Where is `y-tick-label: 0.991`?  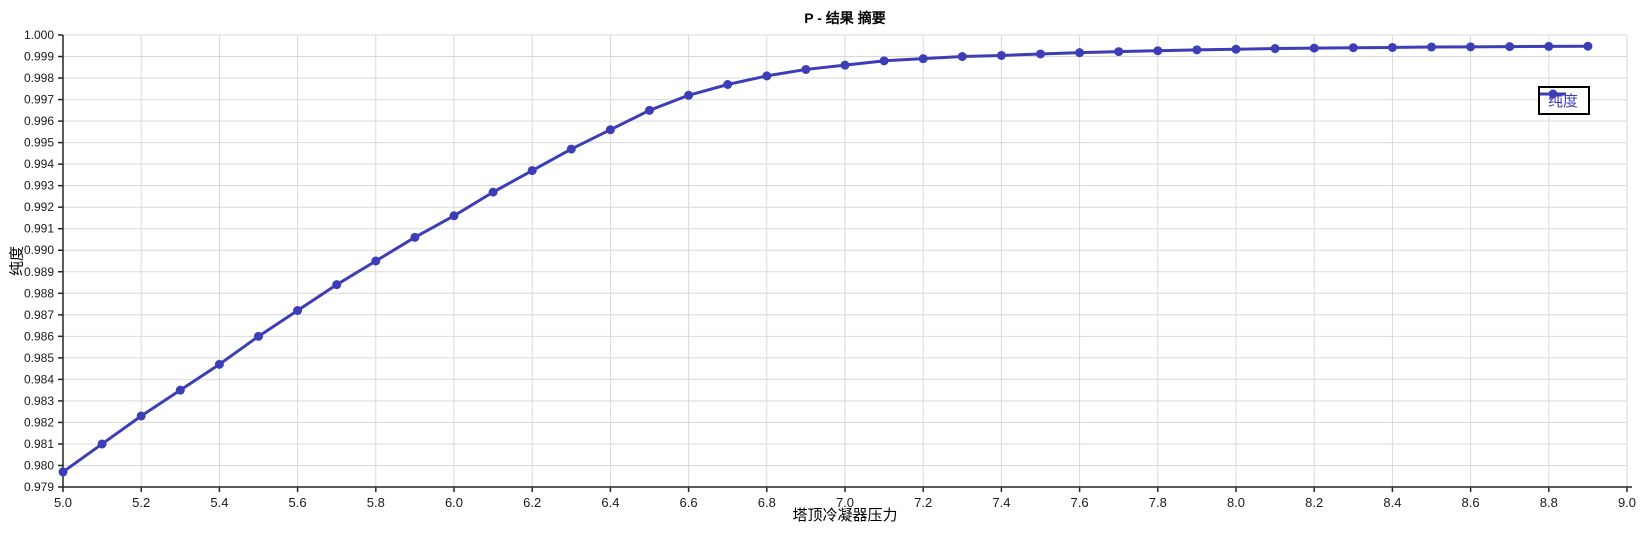
y-tick-label: 0.991 is located at coordinates (39, 229).